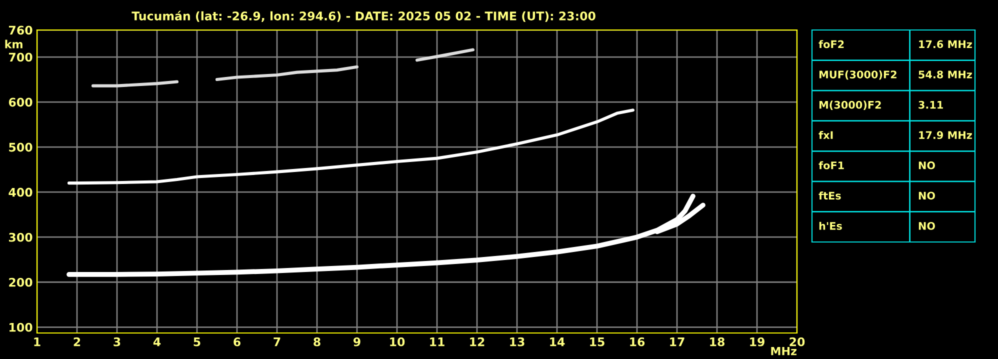  What do you see at coordinates (13, 44) in the screenshot?
I see `y-axis-title: km` at bounding box center [13, 44].